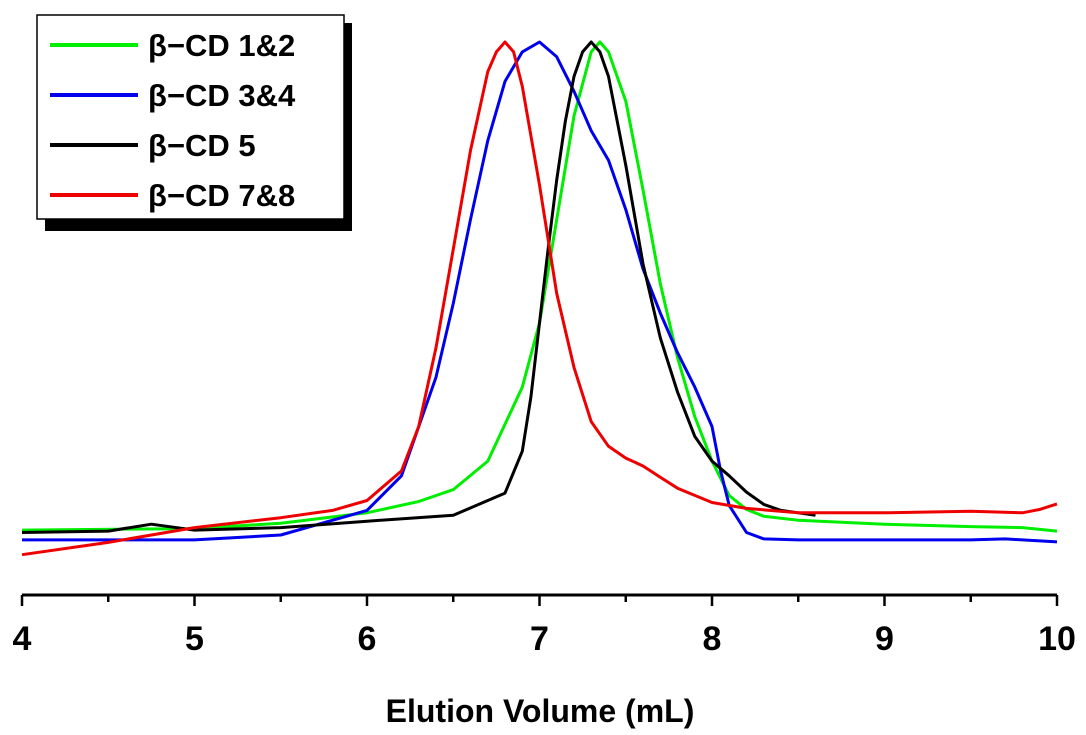 The image size is (1086, 735). I want to click on legend-box, so click(190, 117).